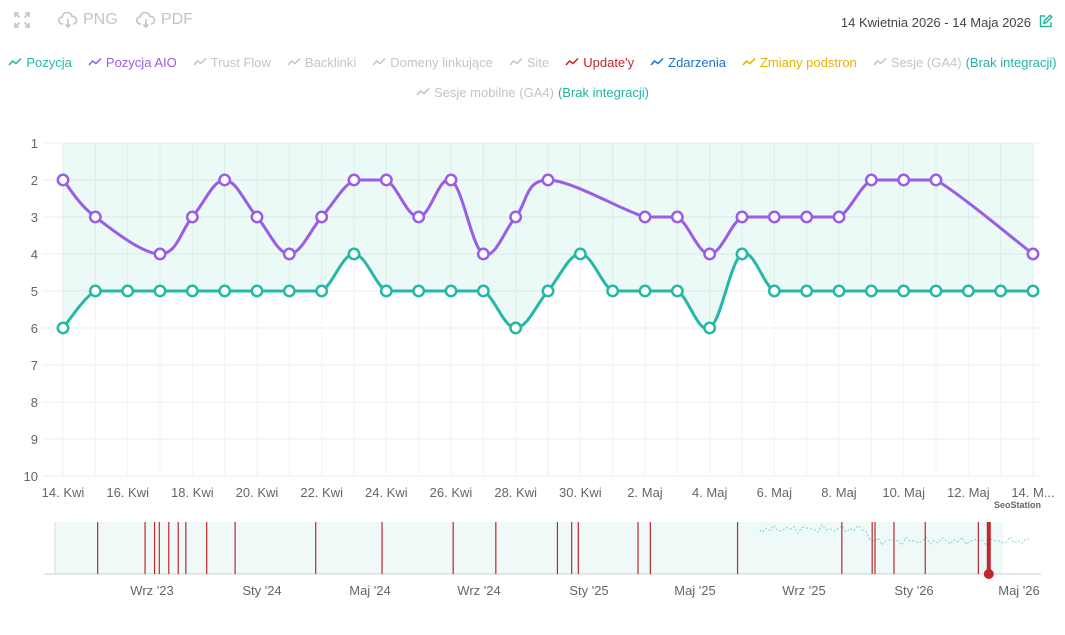 This screenshot has width=1065, height=635. Describe the element at coordinates (968, 492) in the screenshot. I see `x-tick-label: 12. Maj` at that location.